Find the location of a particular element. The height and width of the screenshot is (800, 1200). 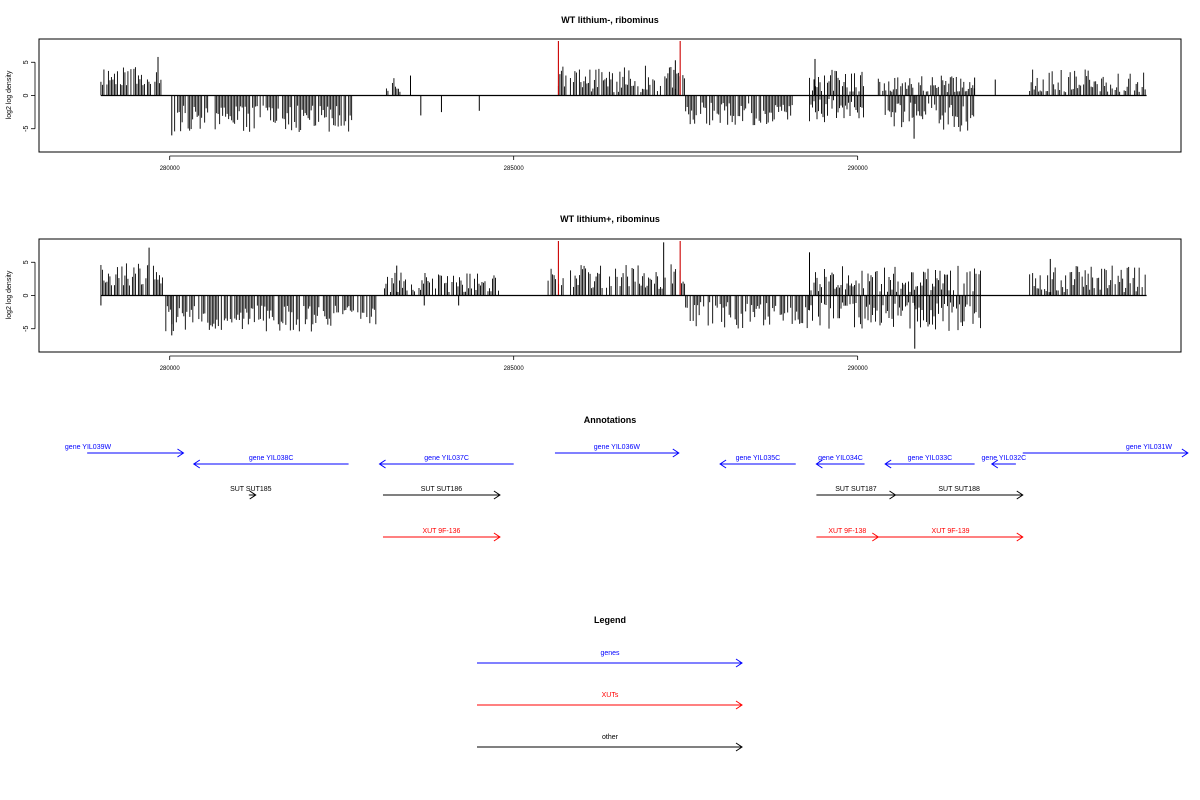

legend-item: genes is located at coordinates (610, 659).